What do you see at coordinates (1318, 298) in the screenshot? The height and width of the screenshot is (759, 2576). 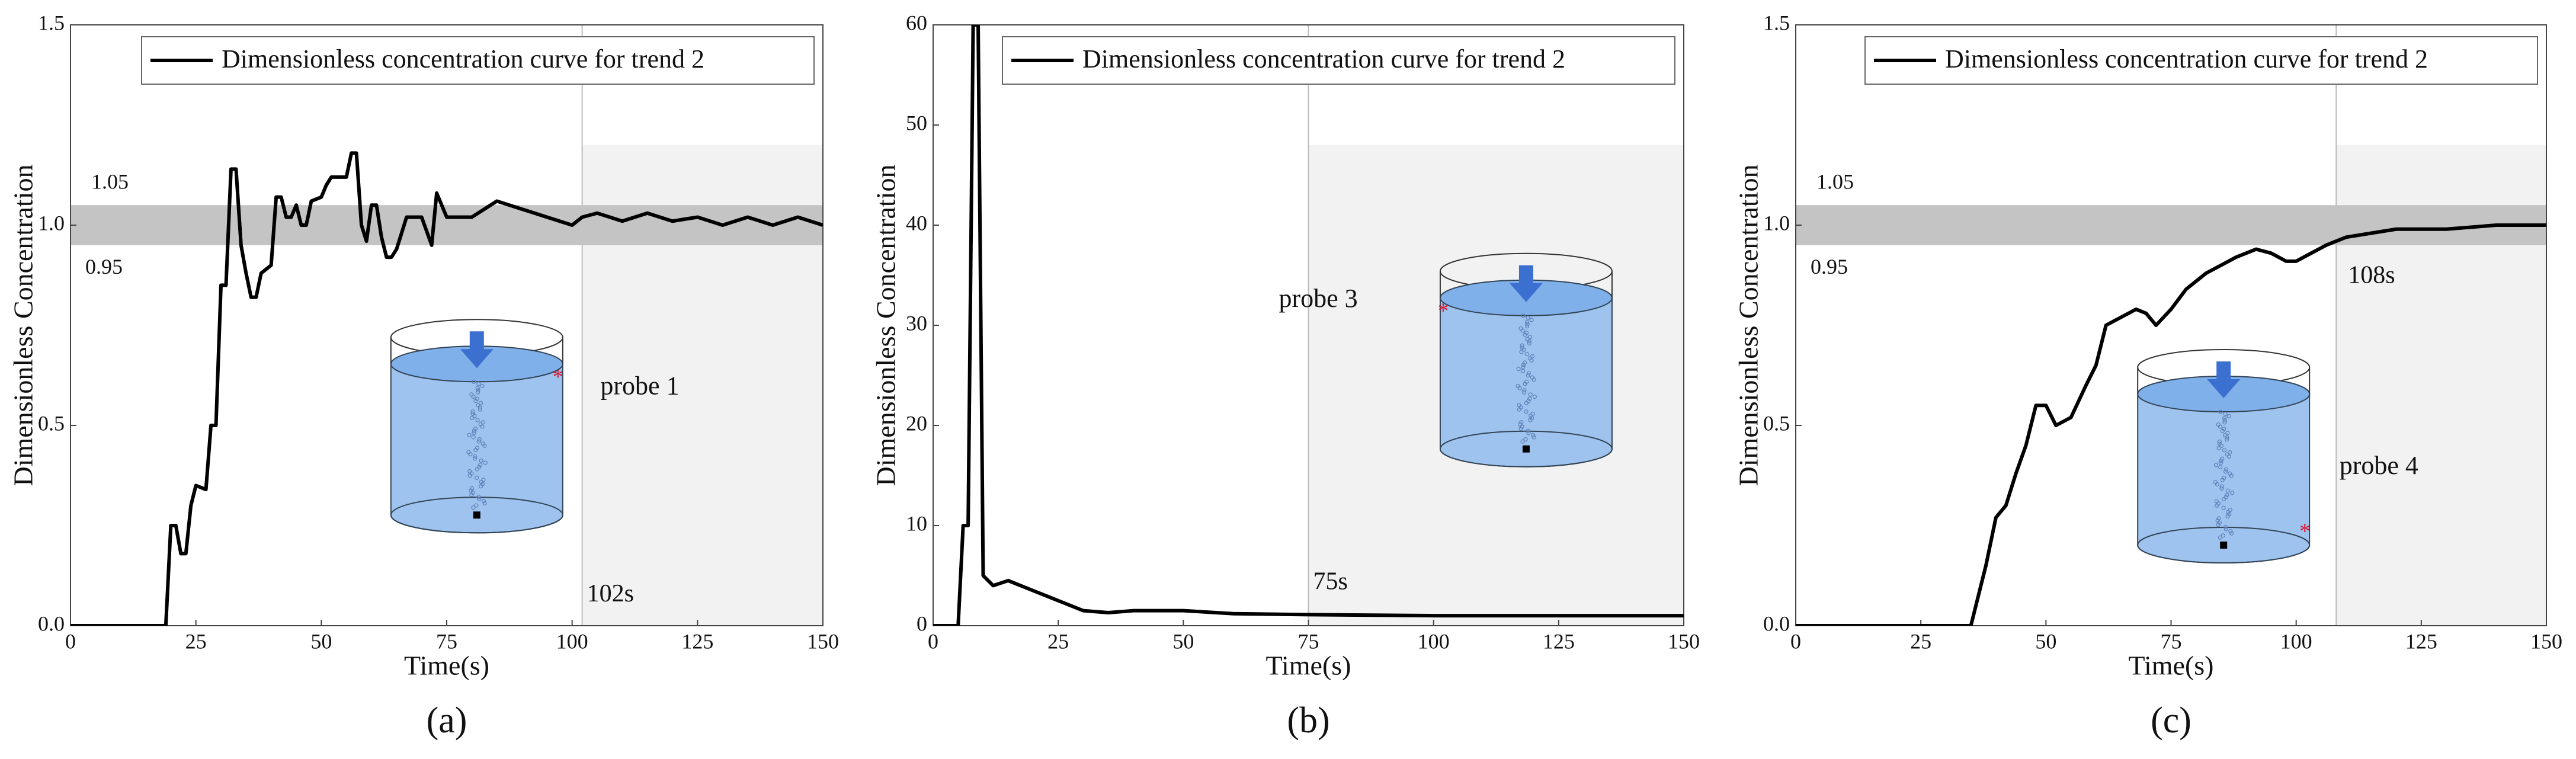 I see `probe-label: probe 3` at bounding box center [1318, 298].